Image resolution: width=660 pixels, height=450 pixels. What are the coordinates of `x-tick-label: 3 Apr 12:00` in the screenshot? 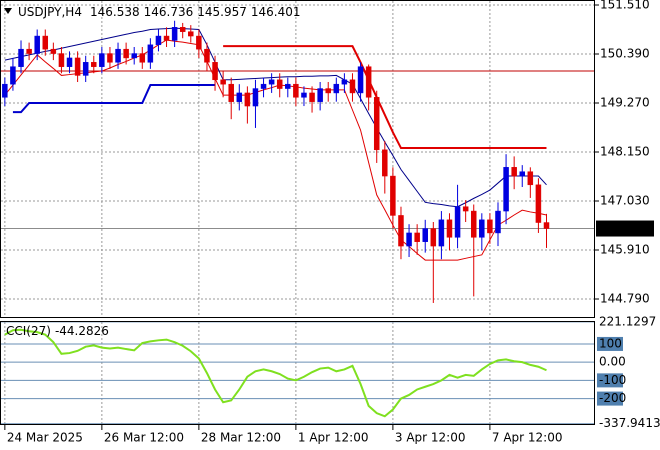 It's located at (430, 438).